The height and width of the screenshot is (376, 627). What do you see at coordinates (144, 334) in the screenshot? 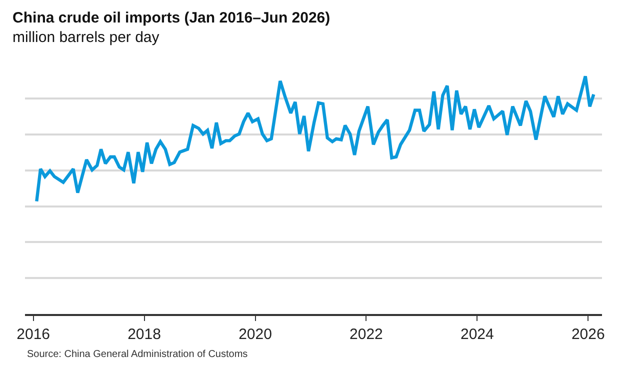
I see `x-tick-label: 2018` at bounding box center [144, 334].